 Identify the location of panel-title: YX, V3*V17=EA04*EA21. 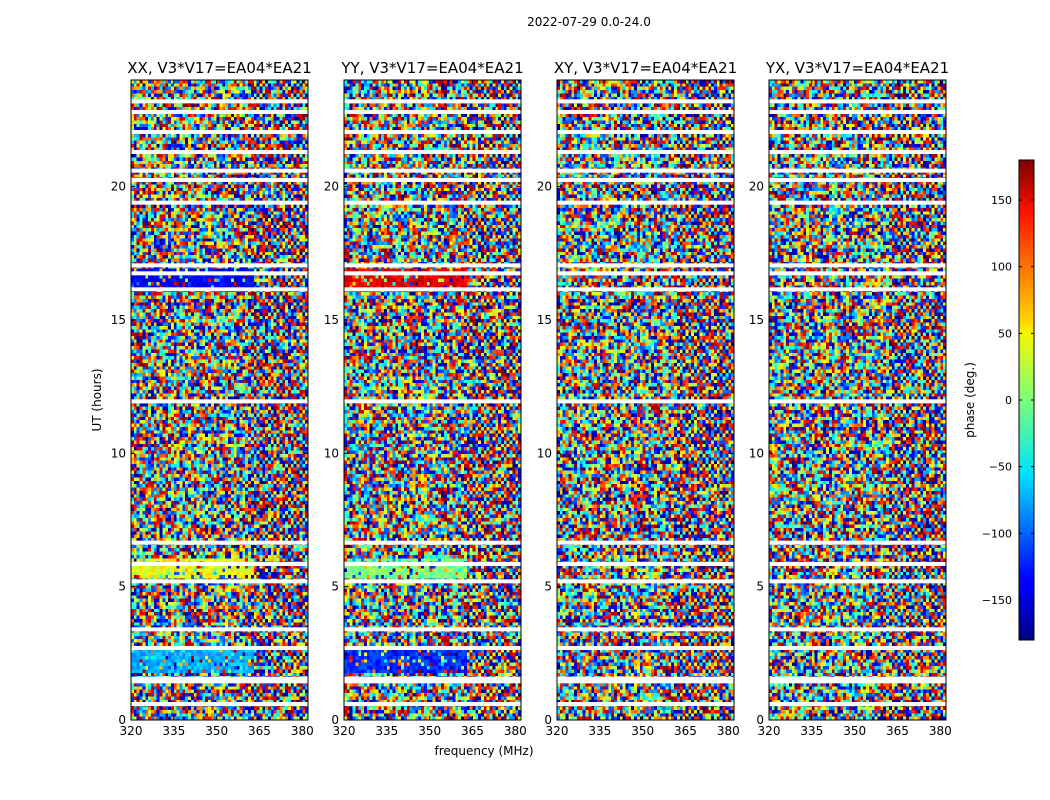
(857, 68).